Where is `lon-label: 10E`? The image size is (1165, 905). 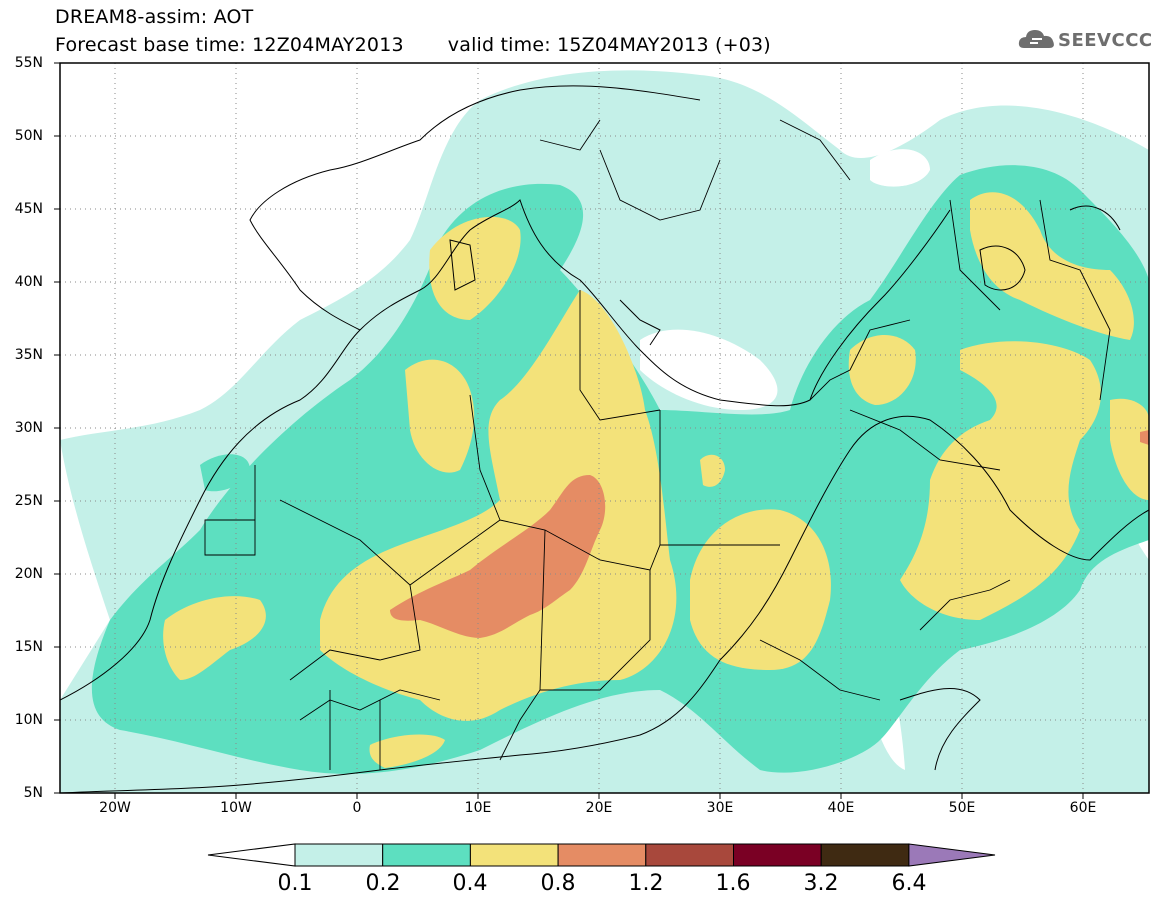 lon-label: 10E is located at coordinates (478, 808).